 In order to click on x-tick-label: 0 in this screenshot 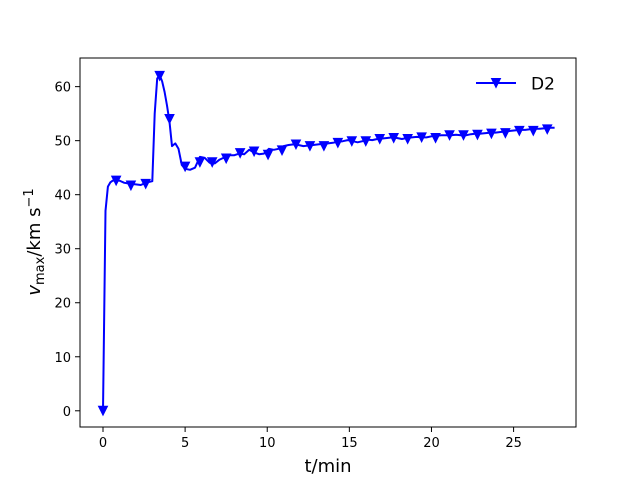, I will do `click(103, 443)`.